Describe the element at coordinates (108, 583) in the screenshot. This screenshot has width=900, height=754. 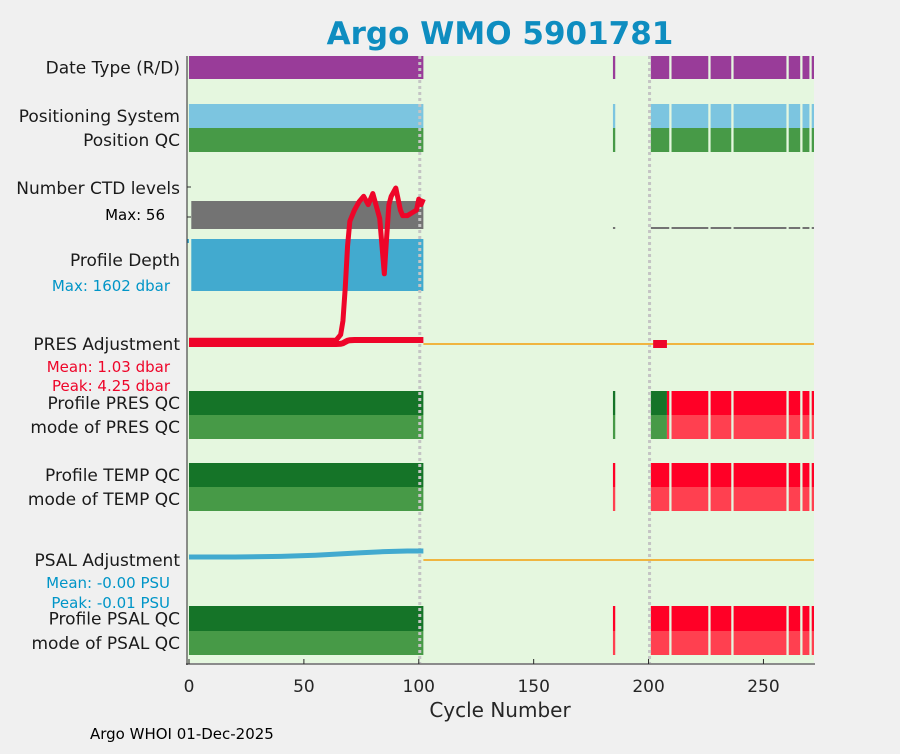
I see `psal-adjustment-mean: Mean: -0.00 PSU` at that location.